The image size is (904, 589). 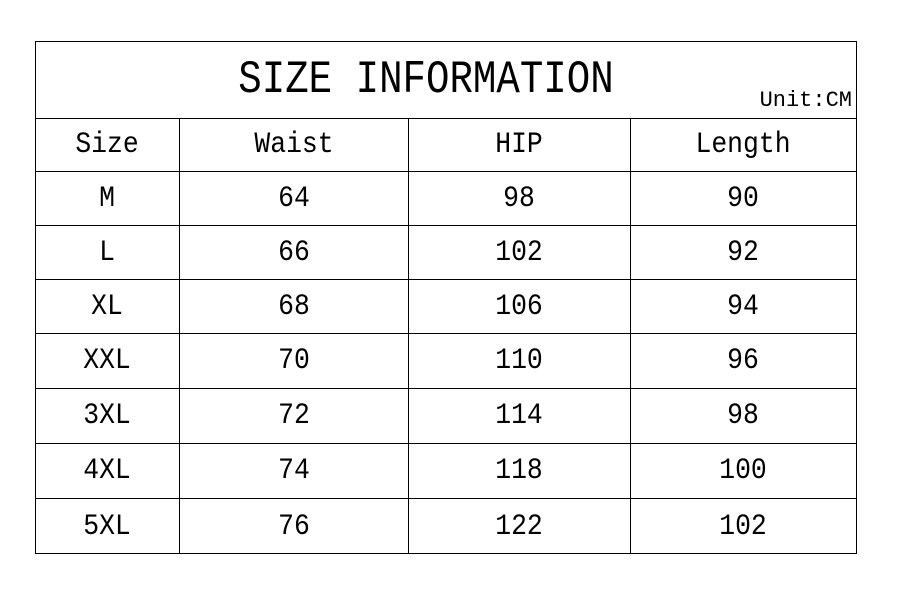 I want to click on cell-text: 96, so click(x=743, y=361).